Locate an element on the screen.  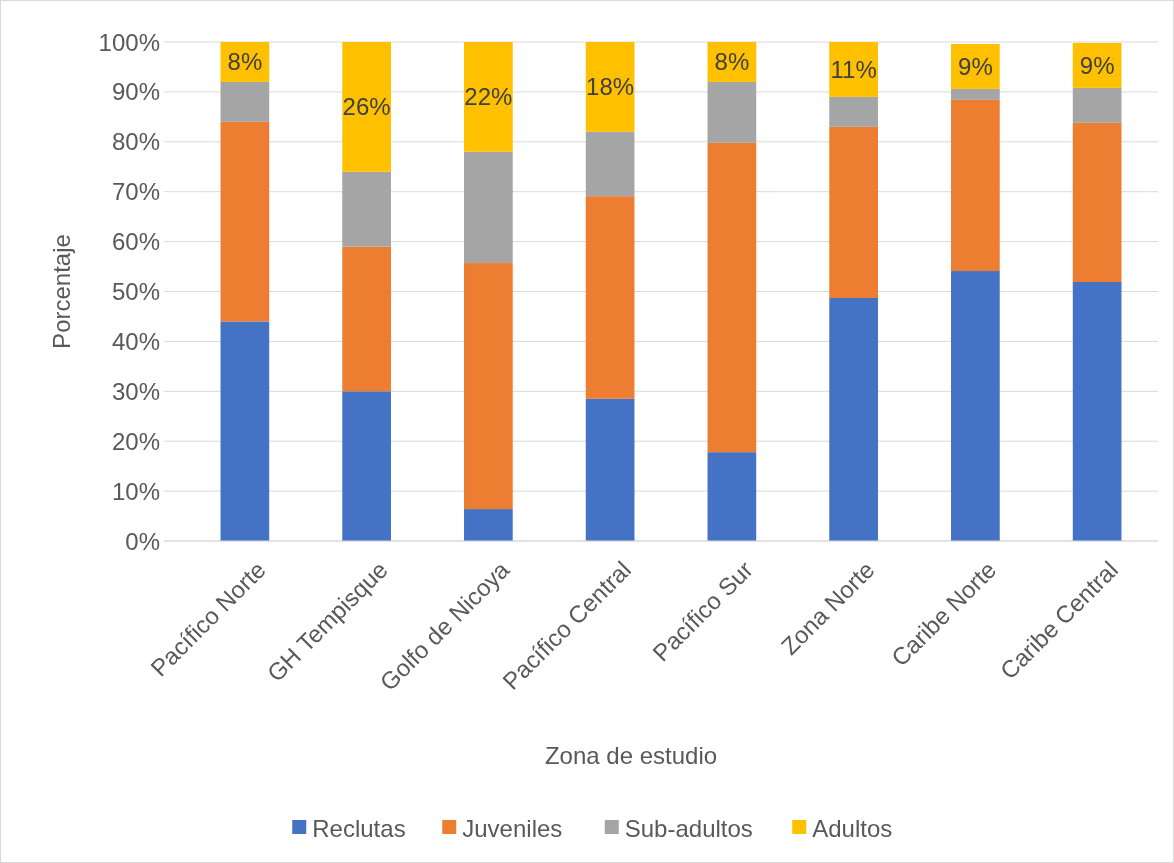
legend-label: Juveniles is located at coordinates (512, 828).